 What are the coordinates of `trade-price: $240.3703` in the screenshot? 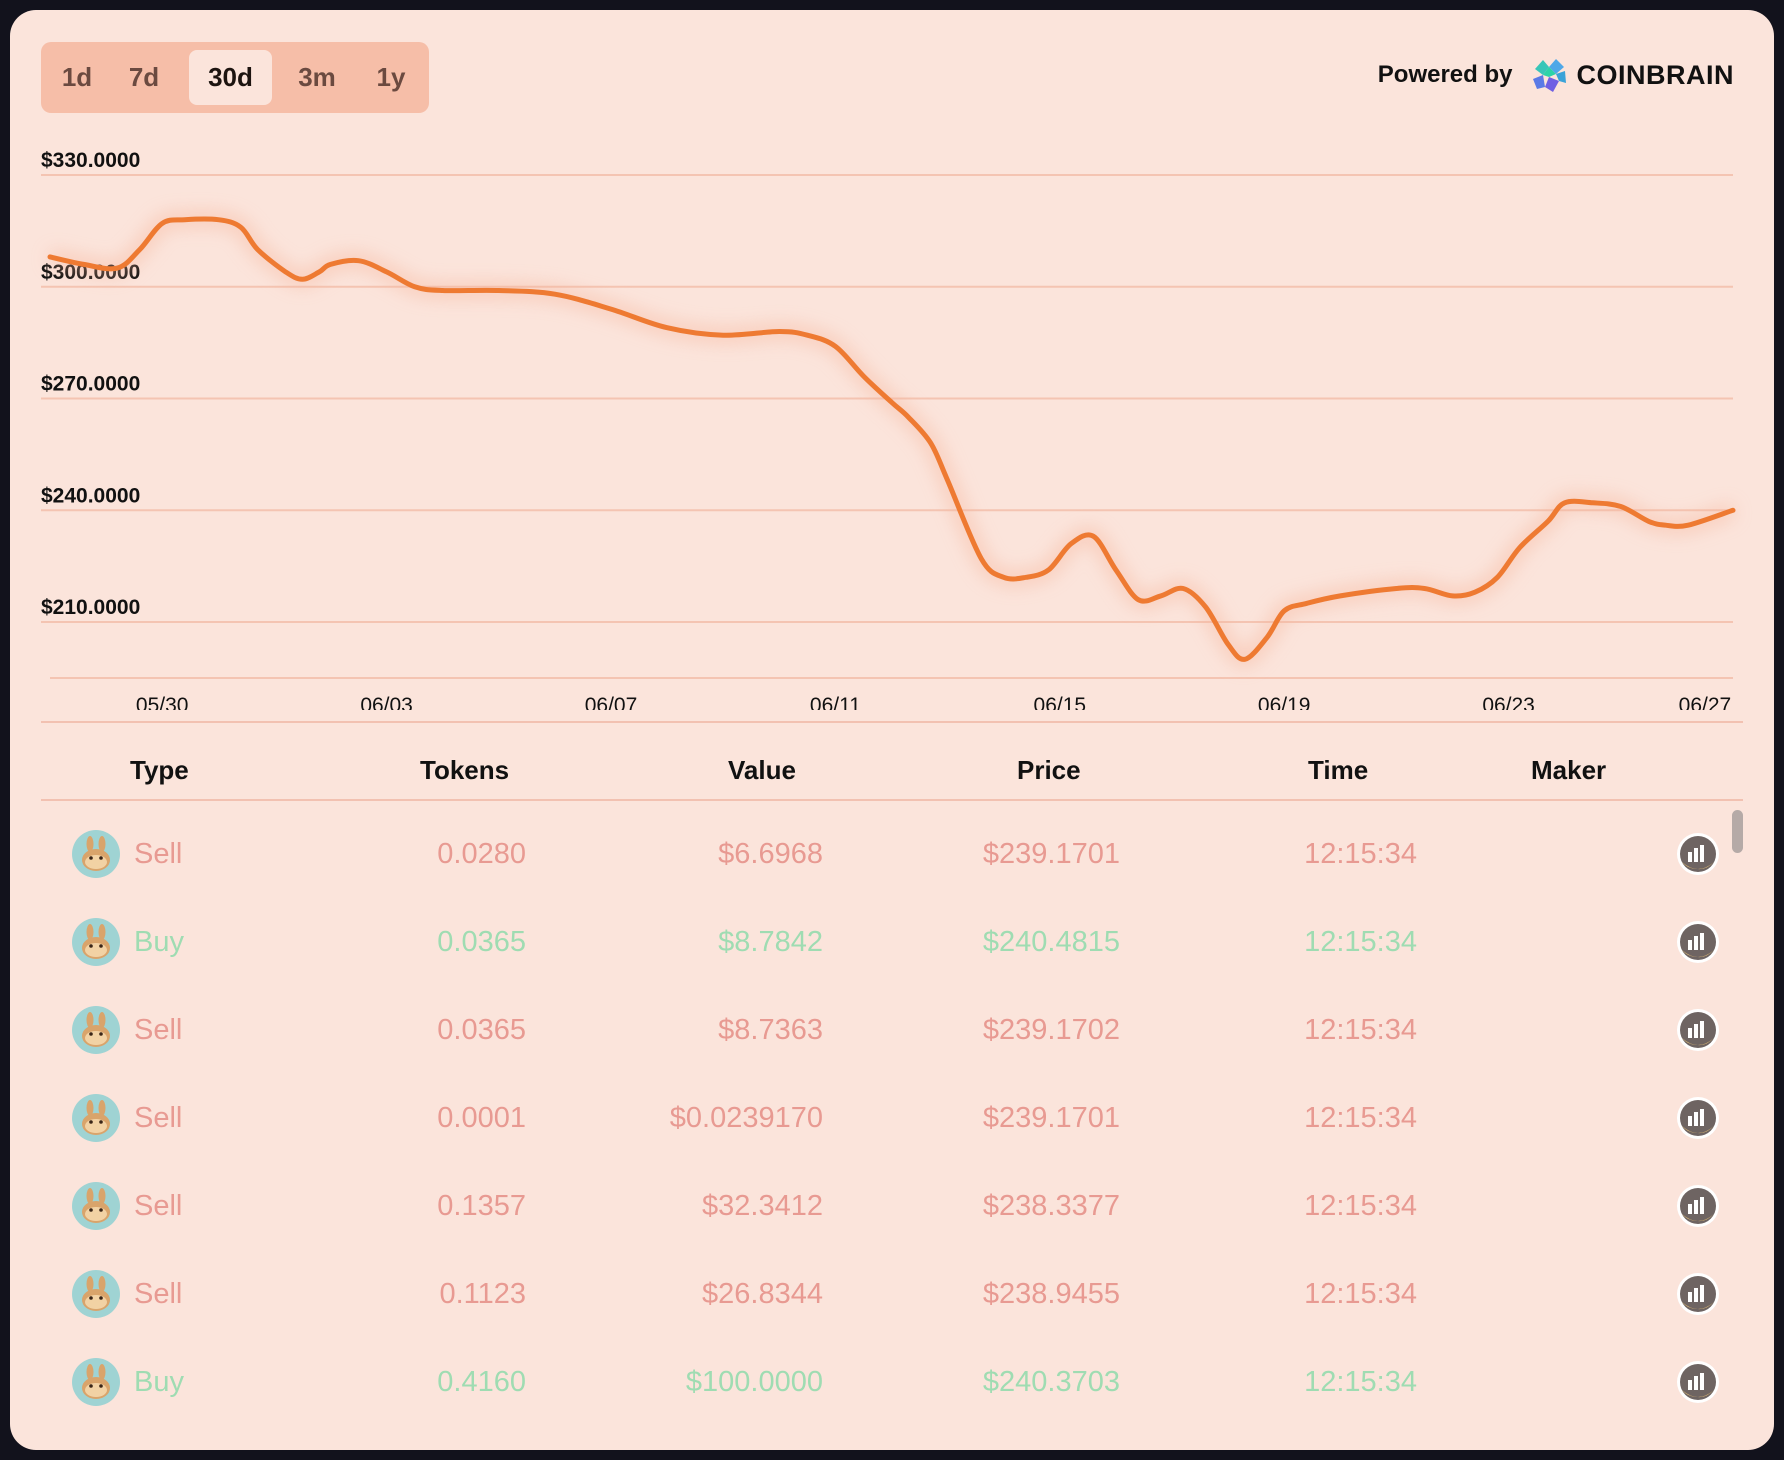 It's located at (1051, 1382).